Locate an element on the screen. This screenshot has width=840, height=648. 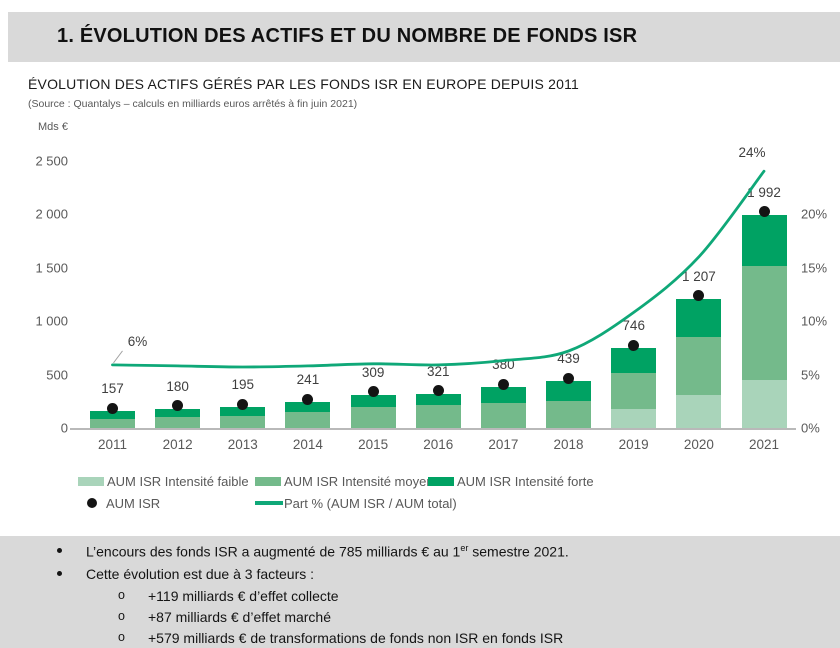
bar-value-label: 195 is located at coordinates (243, 385).